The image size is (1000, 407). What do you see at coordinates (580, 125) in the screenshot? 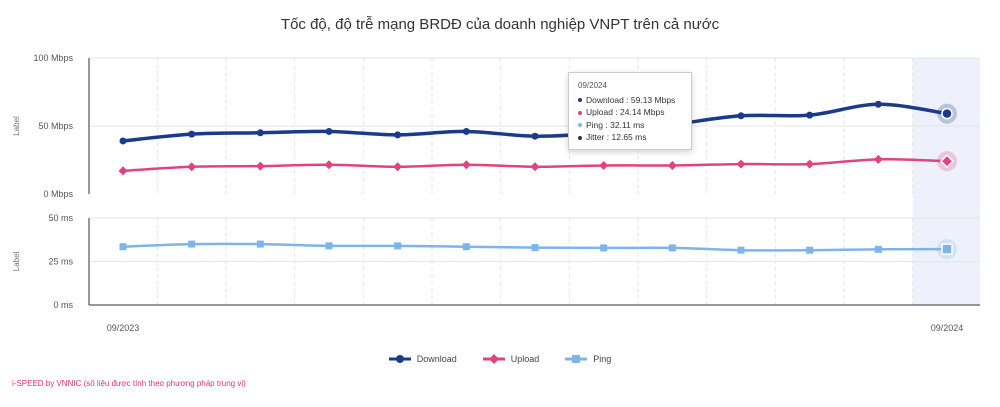
I see `ping-dot-icon` at bounding box center [580, 125].